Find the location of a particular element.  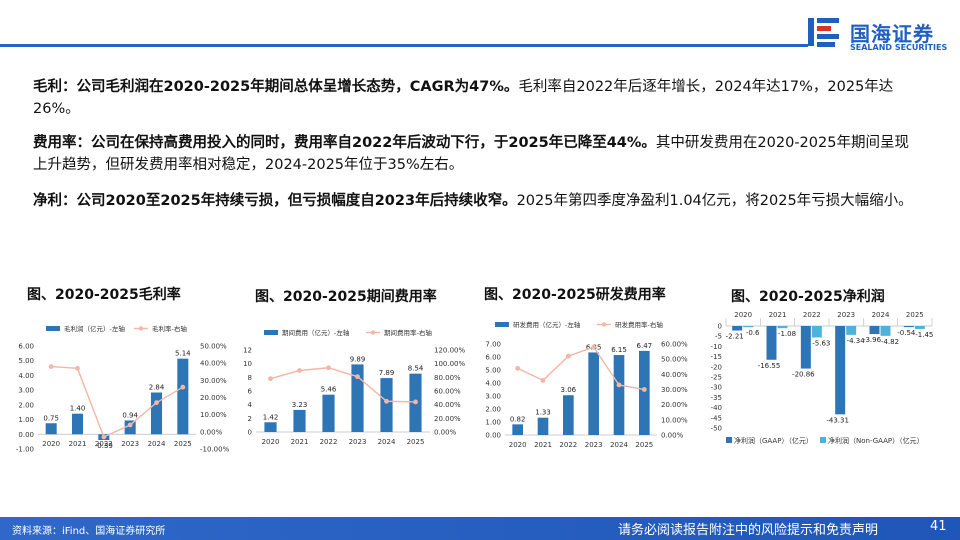

y-tick: -10 is located at coordinates (716, 347).